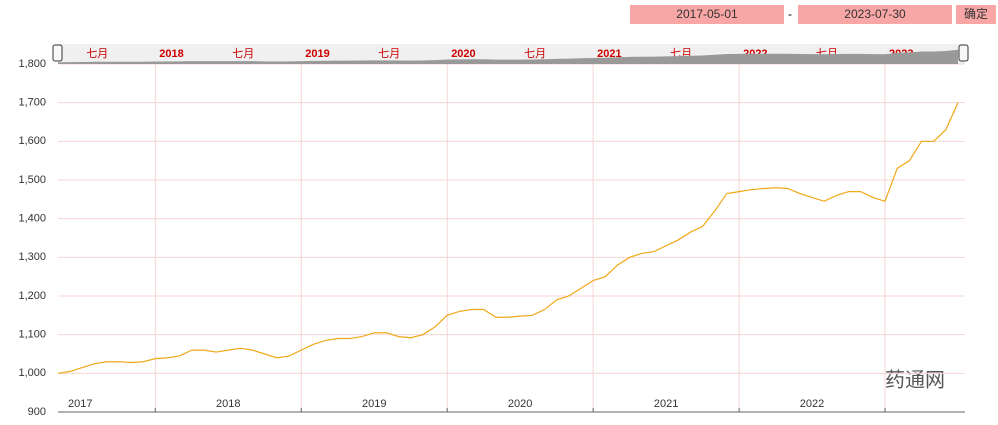 The height and width of the screenshot is (425, 998). I want to click on date-from: 2017-05-01, so click(707, 14).